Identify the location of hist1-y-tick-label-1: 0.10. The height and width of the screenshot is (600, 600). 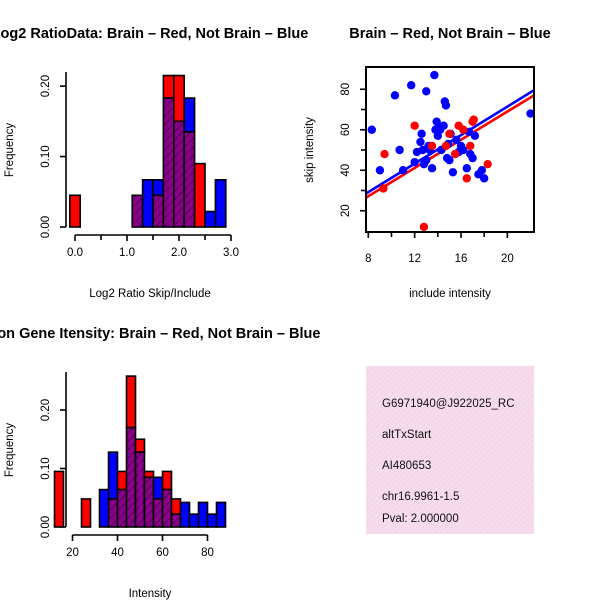
(46, 156).